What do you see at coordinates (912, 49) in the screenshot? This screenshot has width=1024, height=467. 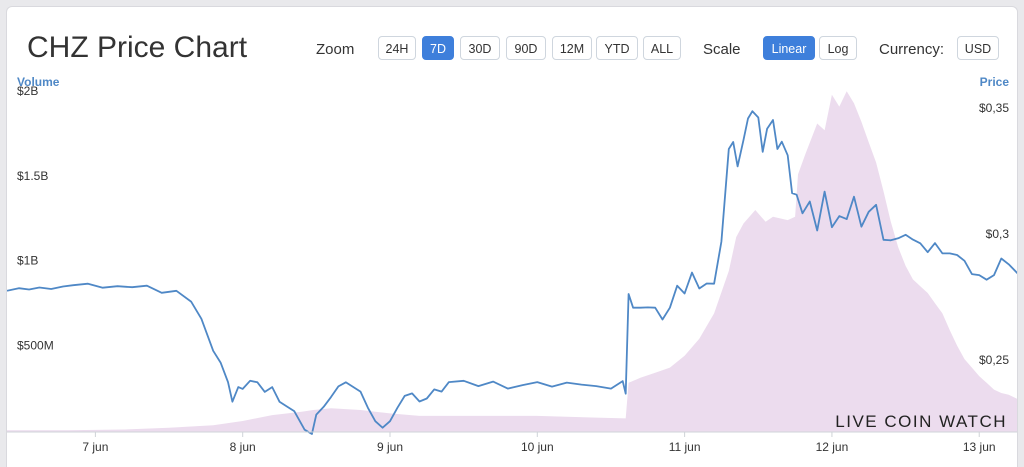 I see `currency-label: Currency:` at bounding box center [912, 49].